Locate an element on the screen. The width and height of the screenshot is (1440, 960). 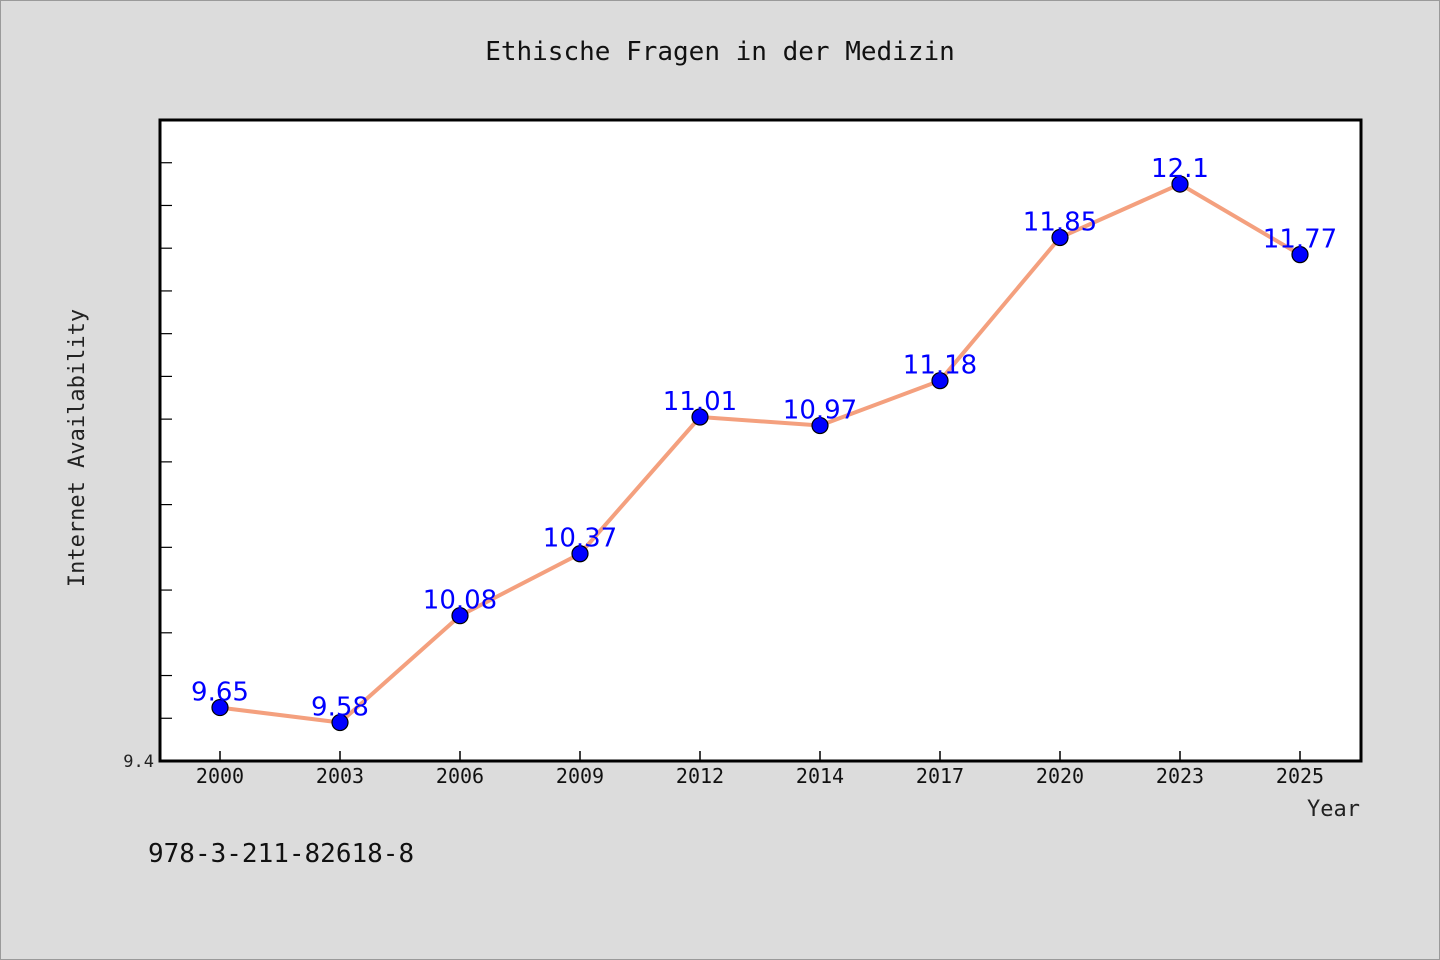
data-label: 10.37 is located at coordinates (580, 539).